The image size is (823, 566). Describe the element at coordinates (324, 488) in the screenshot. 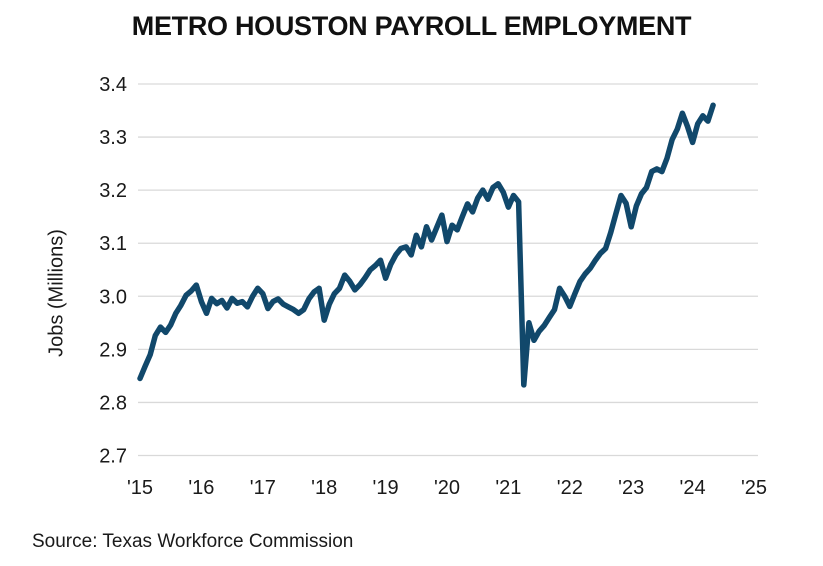

I see `x-axis-tick-label: '18` at that location.